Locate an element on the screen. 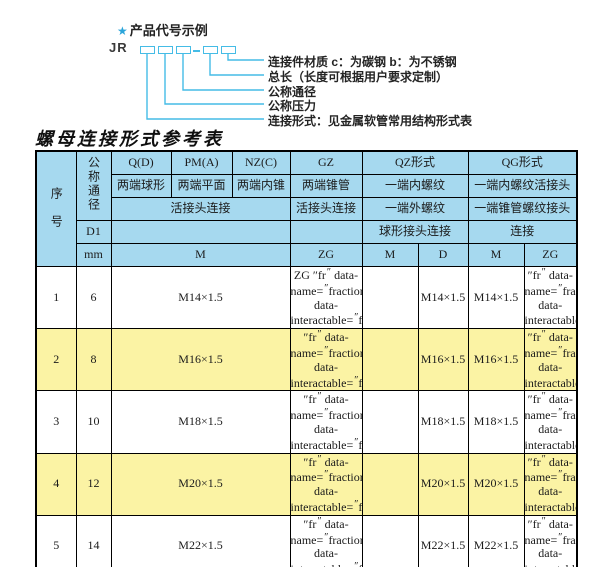  header-pm-desc: 两端平面 is located at coordinates (201, 186).